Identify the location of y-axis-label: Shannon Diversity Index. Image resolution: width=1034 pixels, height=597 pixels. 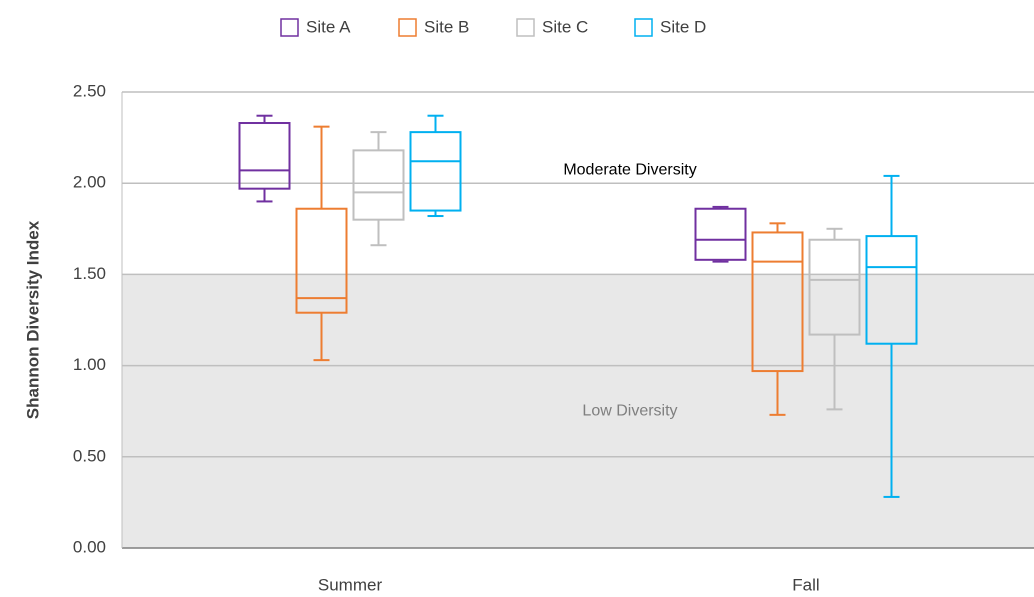
(32, 319).